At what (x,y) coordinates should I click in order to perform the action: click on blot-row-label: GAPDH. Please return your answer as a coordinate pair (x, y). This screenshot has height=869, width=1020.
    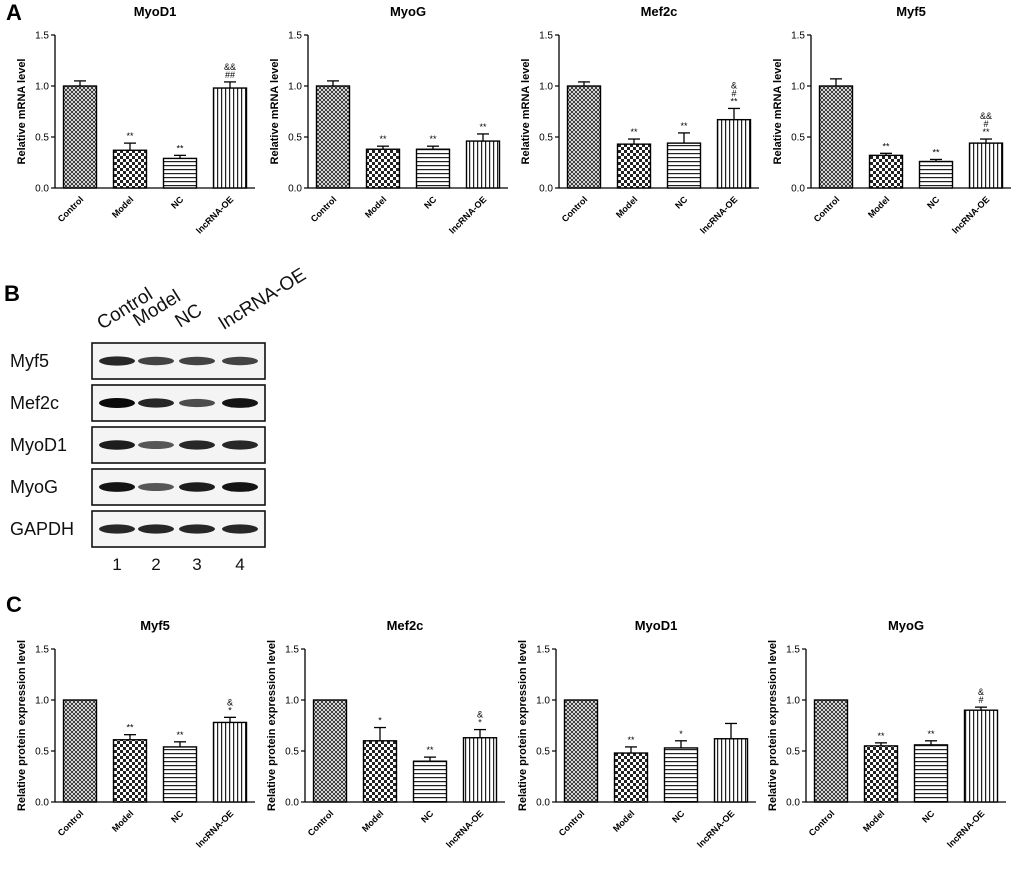
    Looking at the image, I should click on (42, 529).